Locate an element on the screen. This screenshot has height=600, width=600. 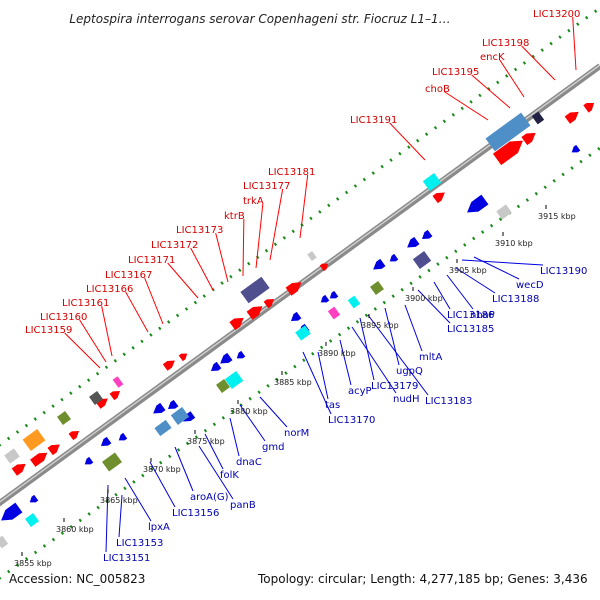
forward-gene-label-3: LIC13161 is located at coordinates (85, 303).